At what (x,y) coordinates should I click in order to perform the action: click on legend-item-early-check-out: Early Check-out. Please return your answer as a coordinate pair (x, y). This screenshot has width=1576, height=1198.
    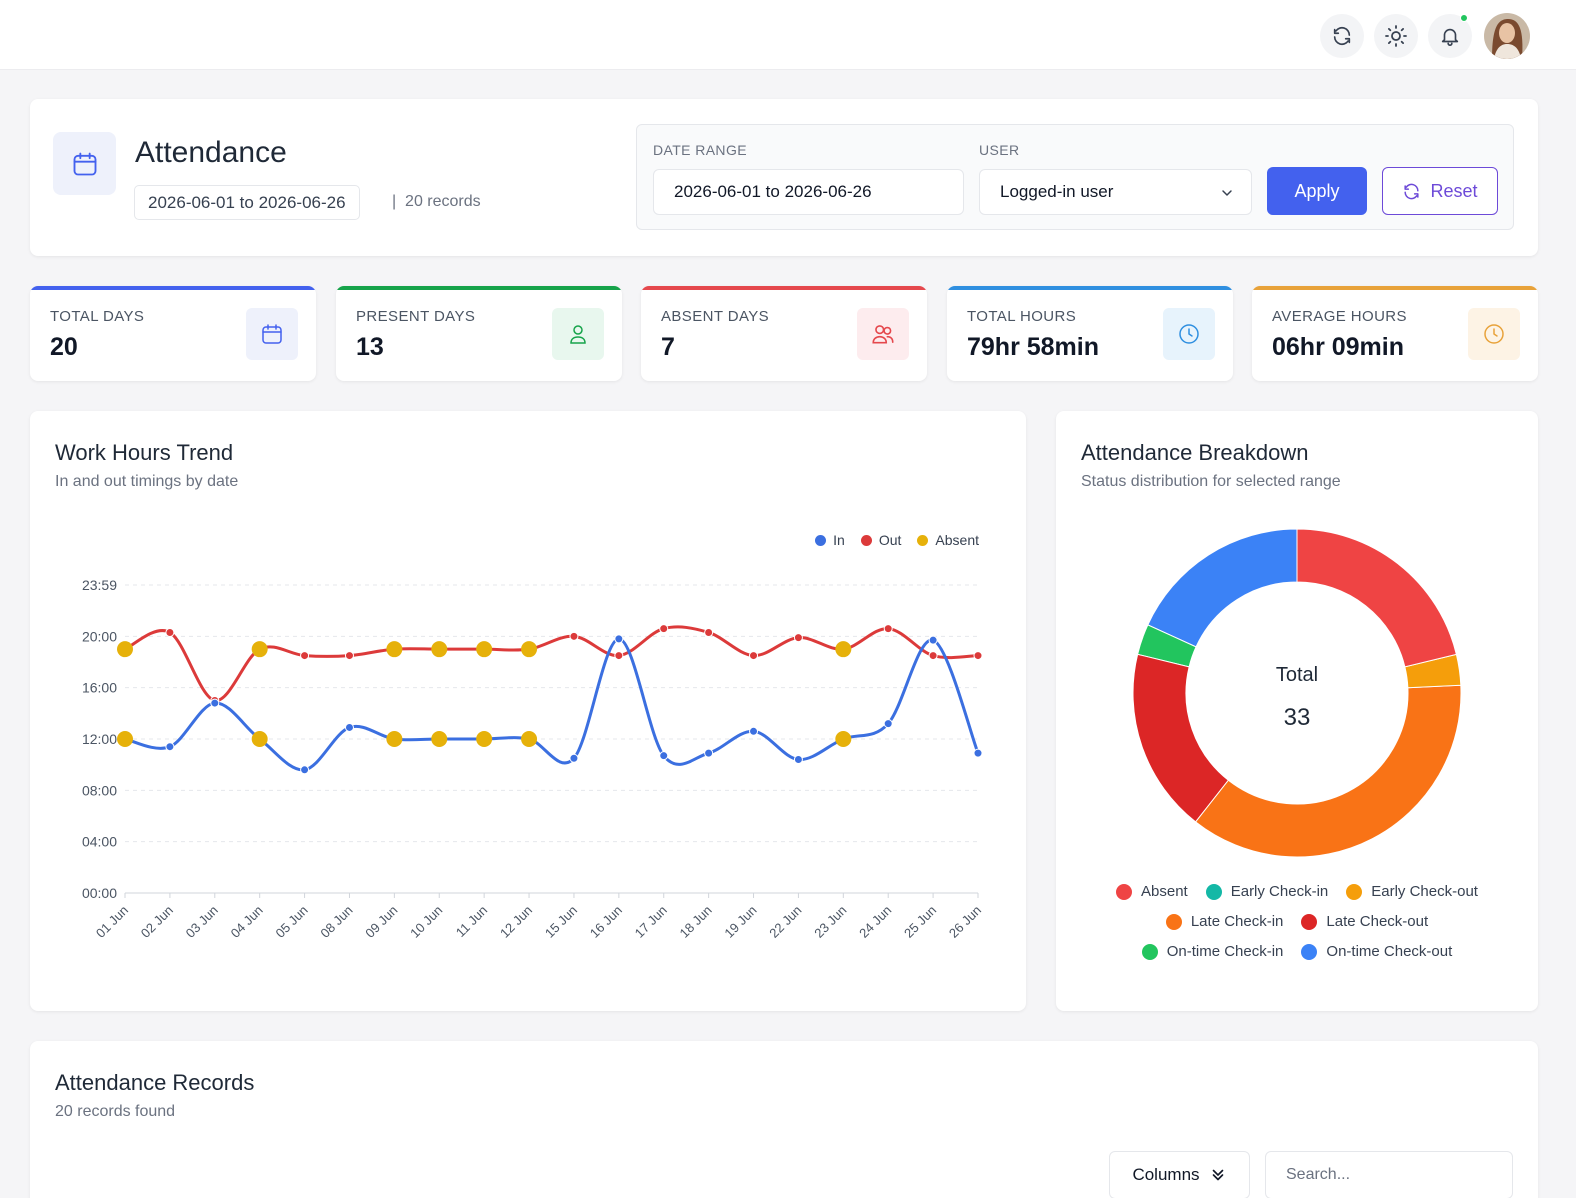
    Looking at the image, I should click on (1412, 891).